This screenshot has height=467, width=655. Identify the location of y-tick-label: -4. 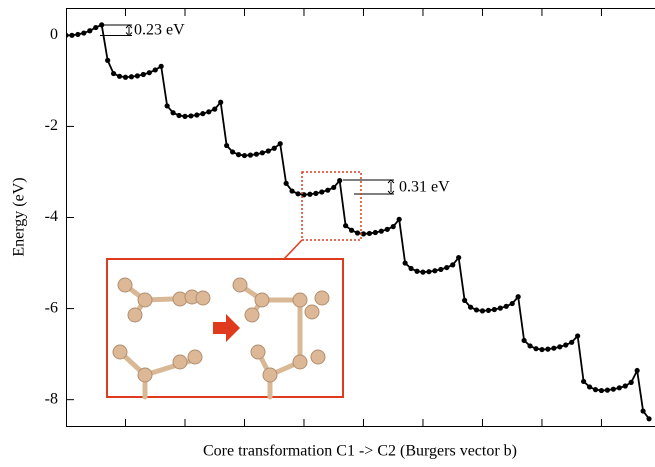
(51, 216).